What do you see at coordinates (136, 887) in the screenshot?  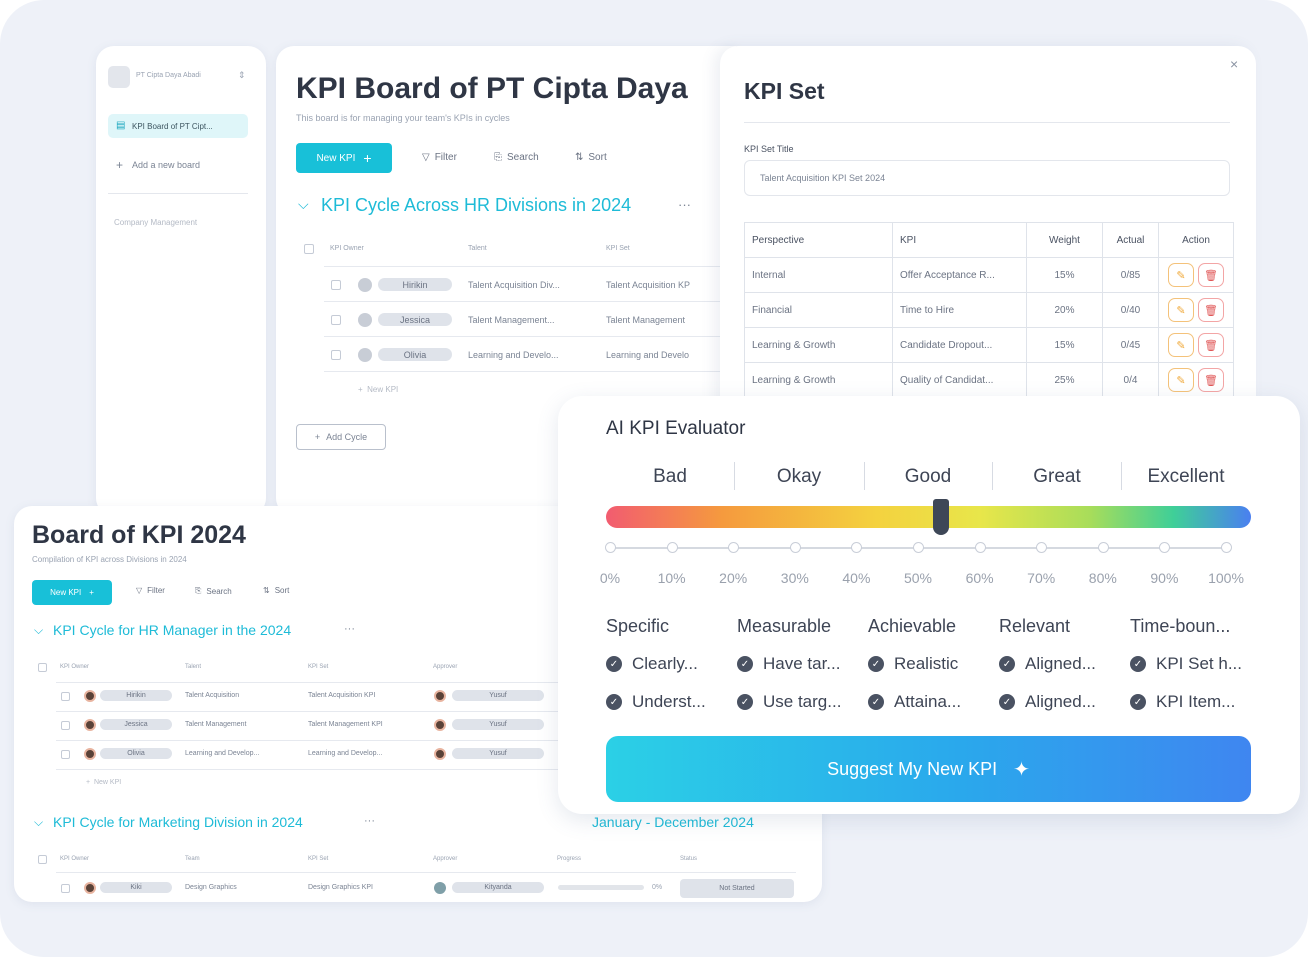 I see `owner-pill: Kiki` at bounding box center [136, 887].